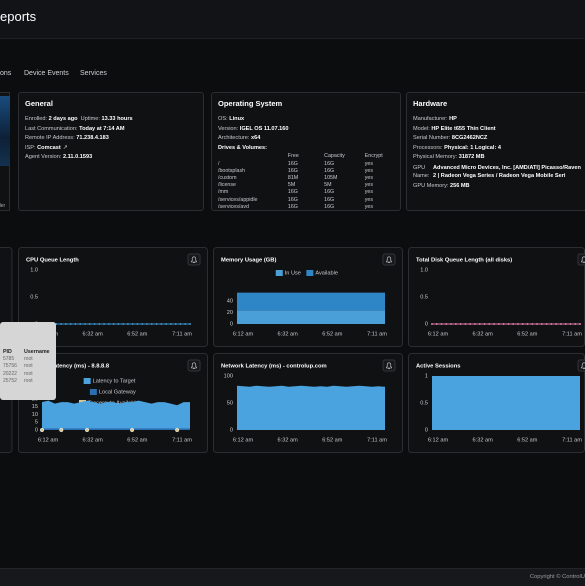  What do you see at coordinates (52, 261) in the screenshot?
I see `chart-title: CPU Queue Length` at bounding box center [52, 261].